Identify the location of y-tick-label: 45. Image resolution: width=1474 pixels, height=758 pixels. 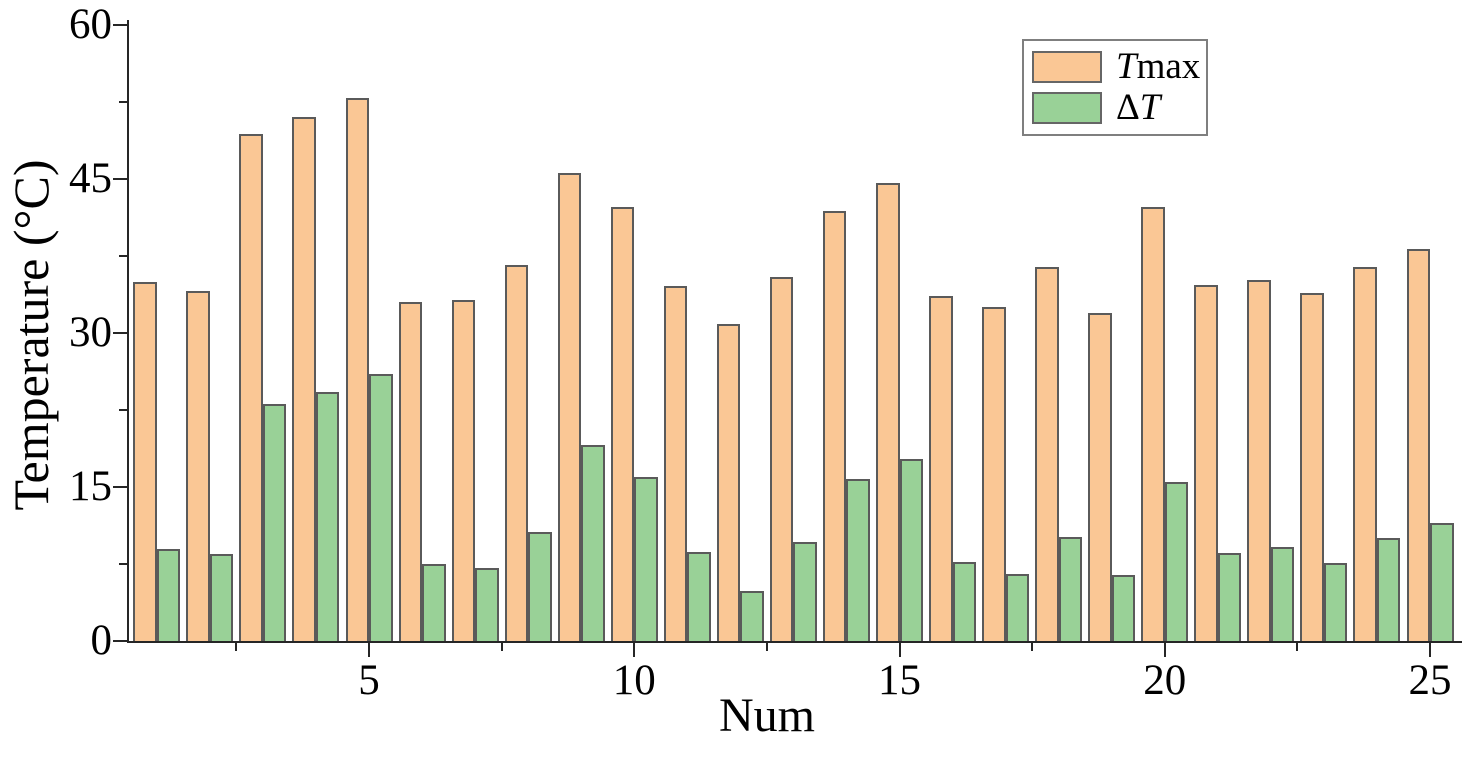
(90, 178).